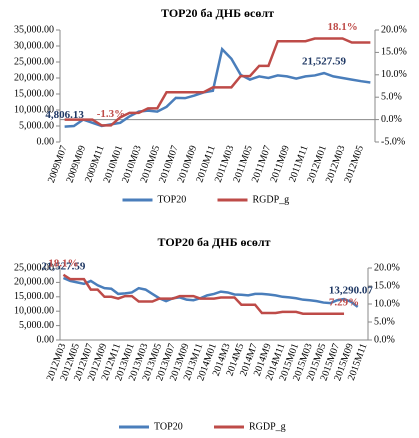 The height and width of the screenshot is (438, 419). I want to click on y-tick-label: 35,000.00, so click(34, 29).